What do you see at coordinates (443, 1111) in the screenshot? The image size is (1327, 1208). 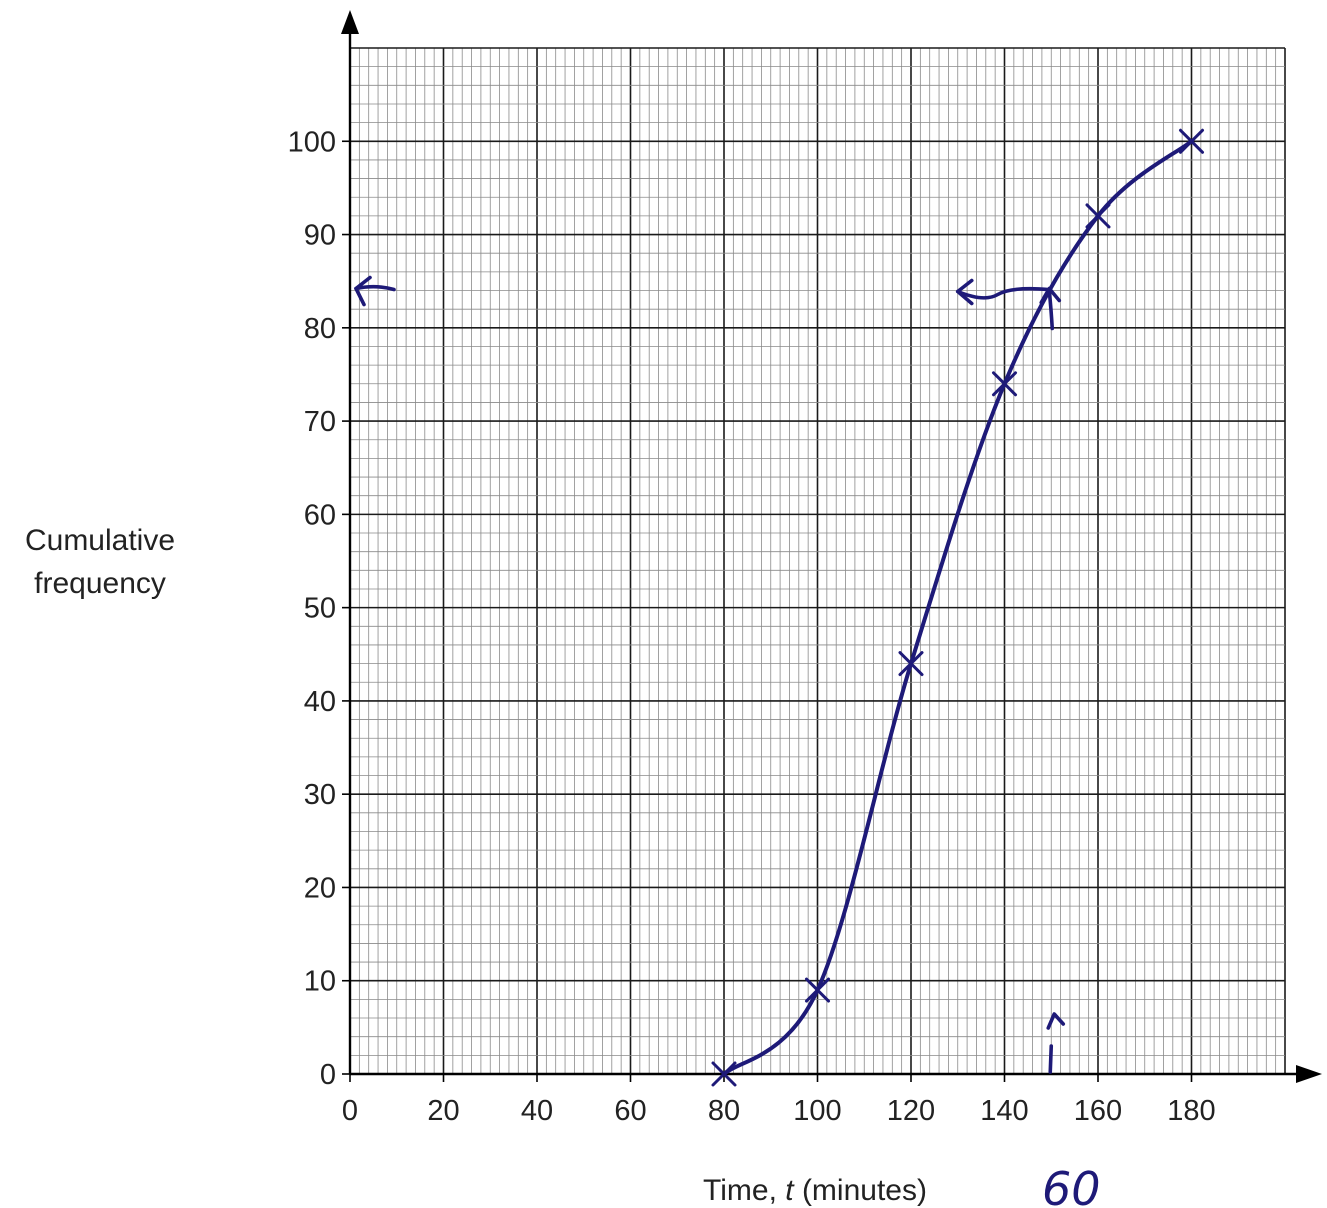 I see `x-tick-label: 20` at bounding box center [443, 1111].